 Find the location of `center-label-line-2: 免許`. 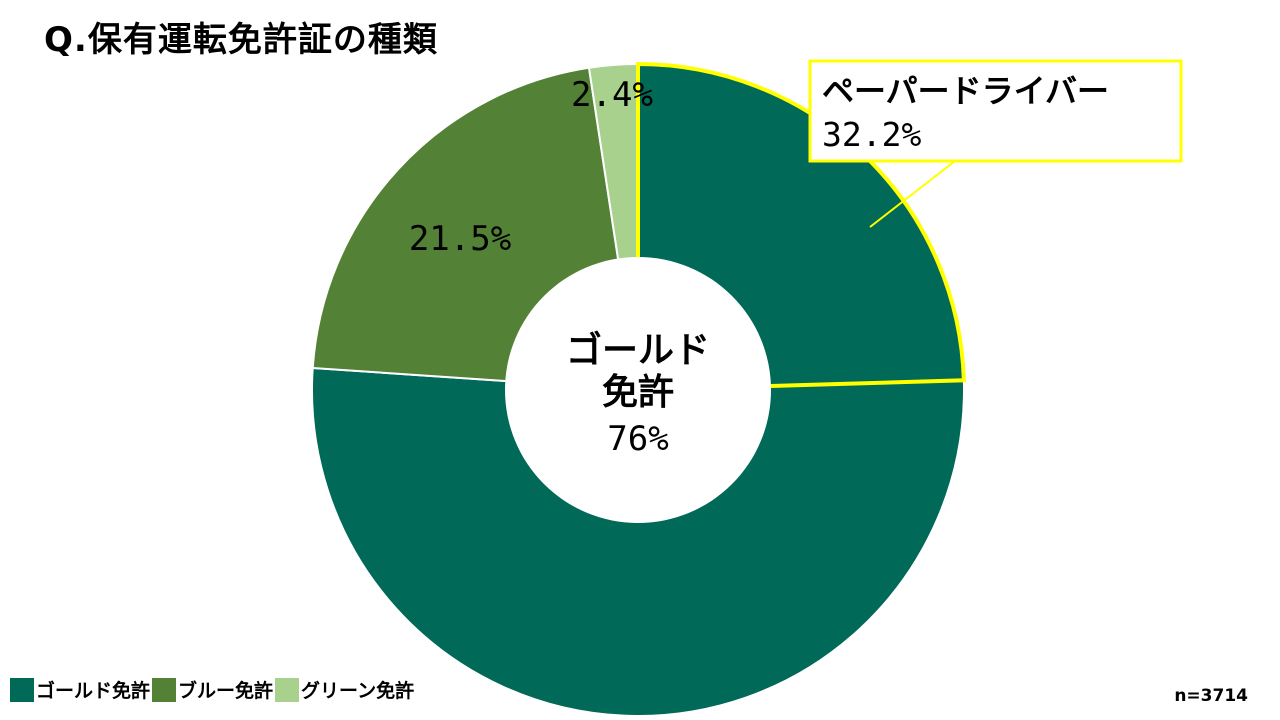

center-label-line-2: 免許 is located at coordinates (638, 392).